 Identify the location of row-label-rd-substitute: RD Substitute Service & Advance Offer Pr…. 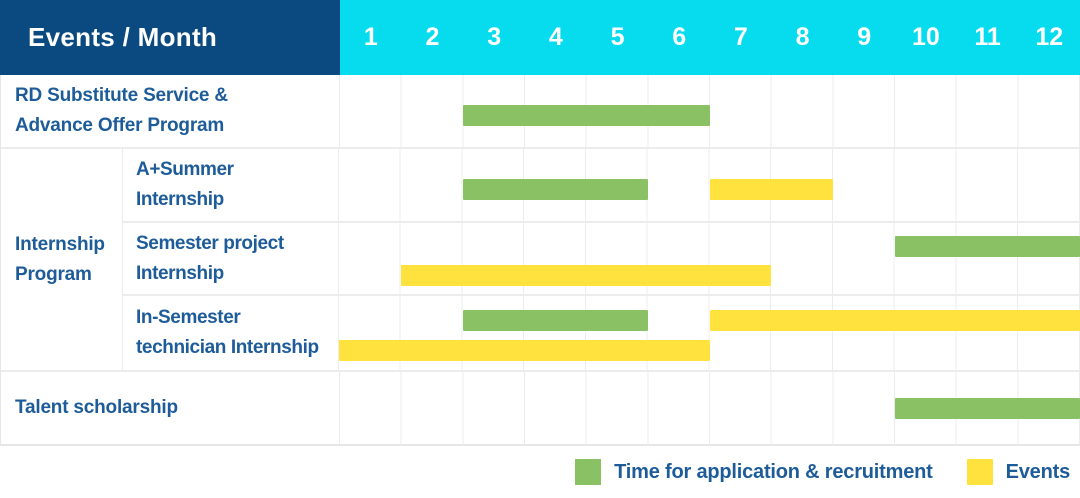
(170, 111).